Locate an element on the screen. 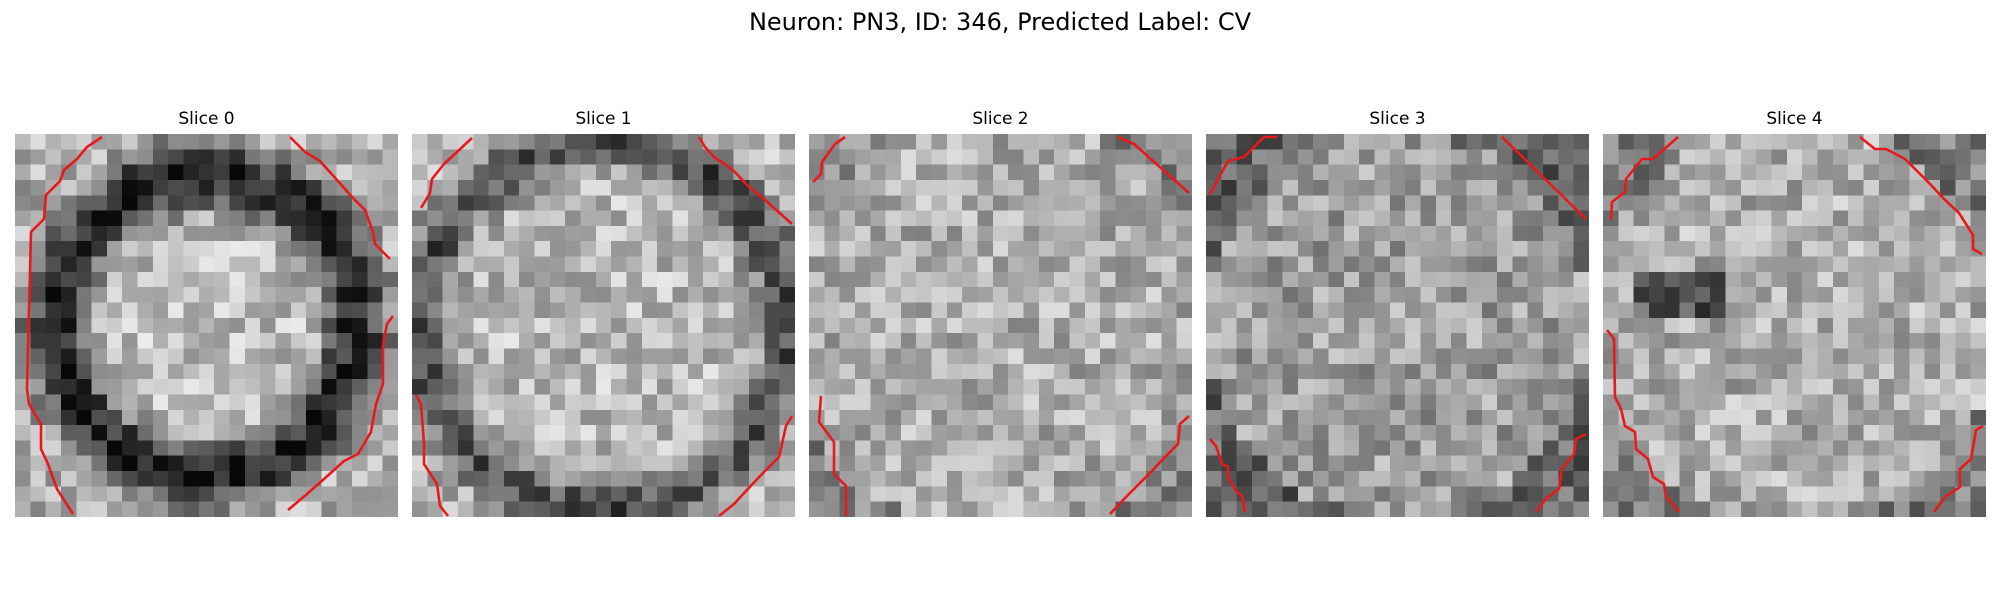 This screenshot has width=2000, height=600. slice-panel-4: Slice 4 is located at coordinates (1794, 312).